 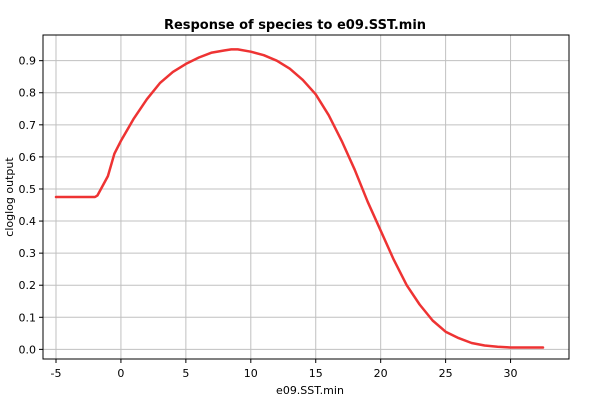 What do you see at coordinates (120, 373) in the screenshot?
I see `x-tick-label: 0` at bounding box center [120, 373].